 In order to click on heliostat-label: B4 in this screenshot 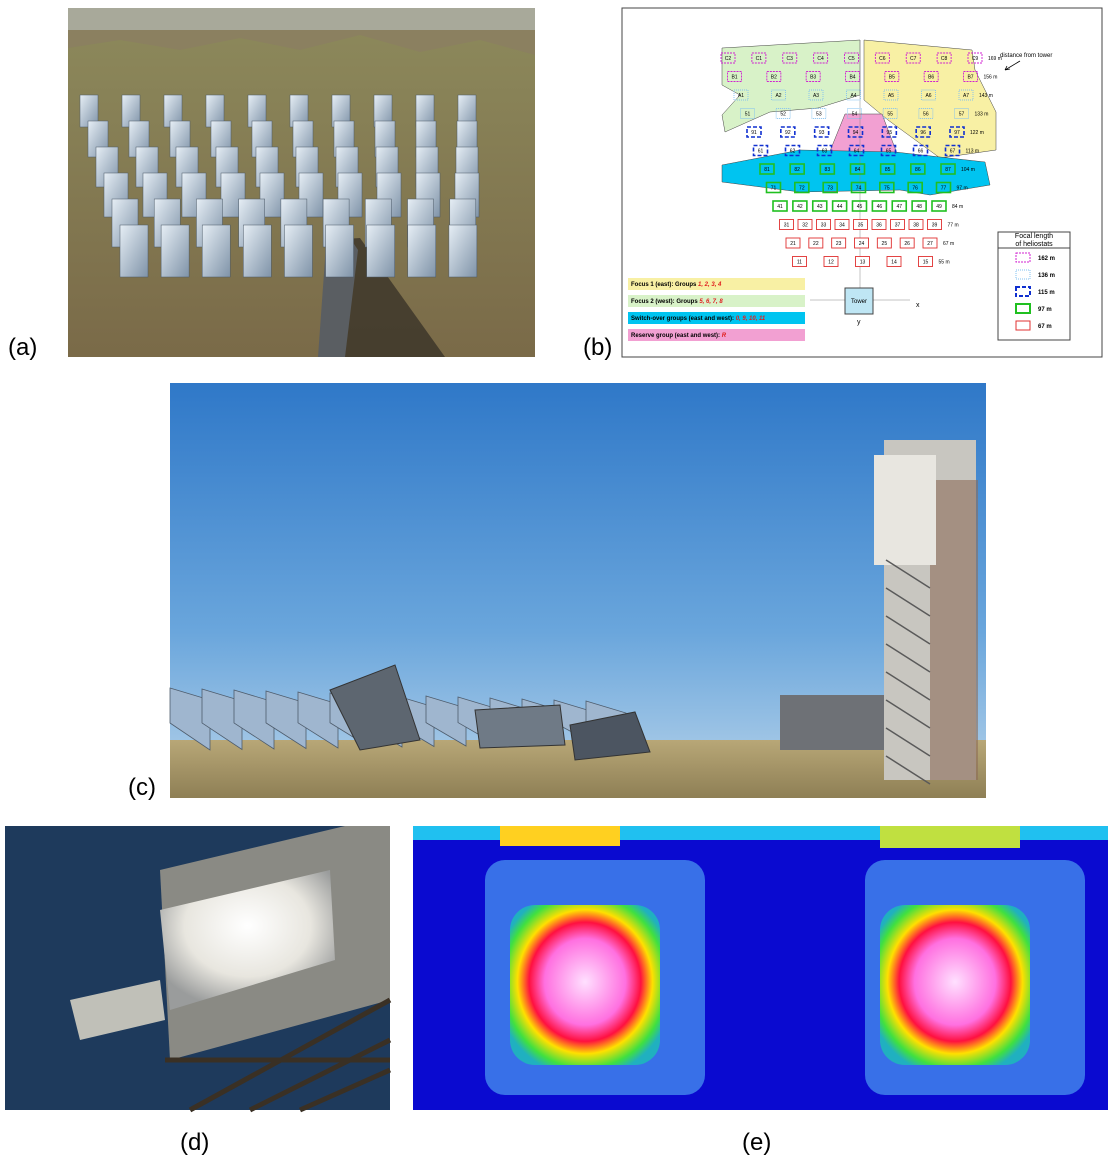, I will do `click(852, 78)`.